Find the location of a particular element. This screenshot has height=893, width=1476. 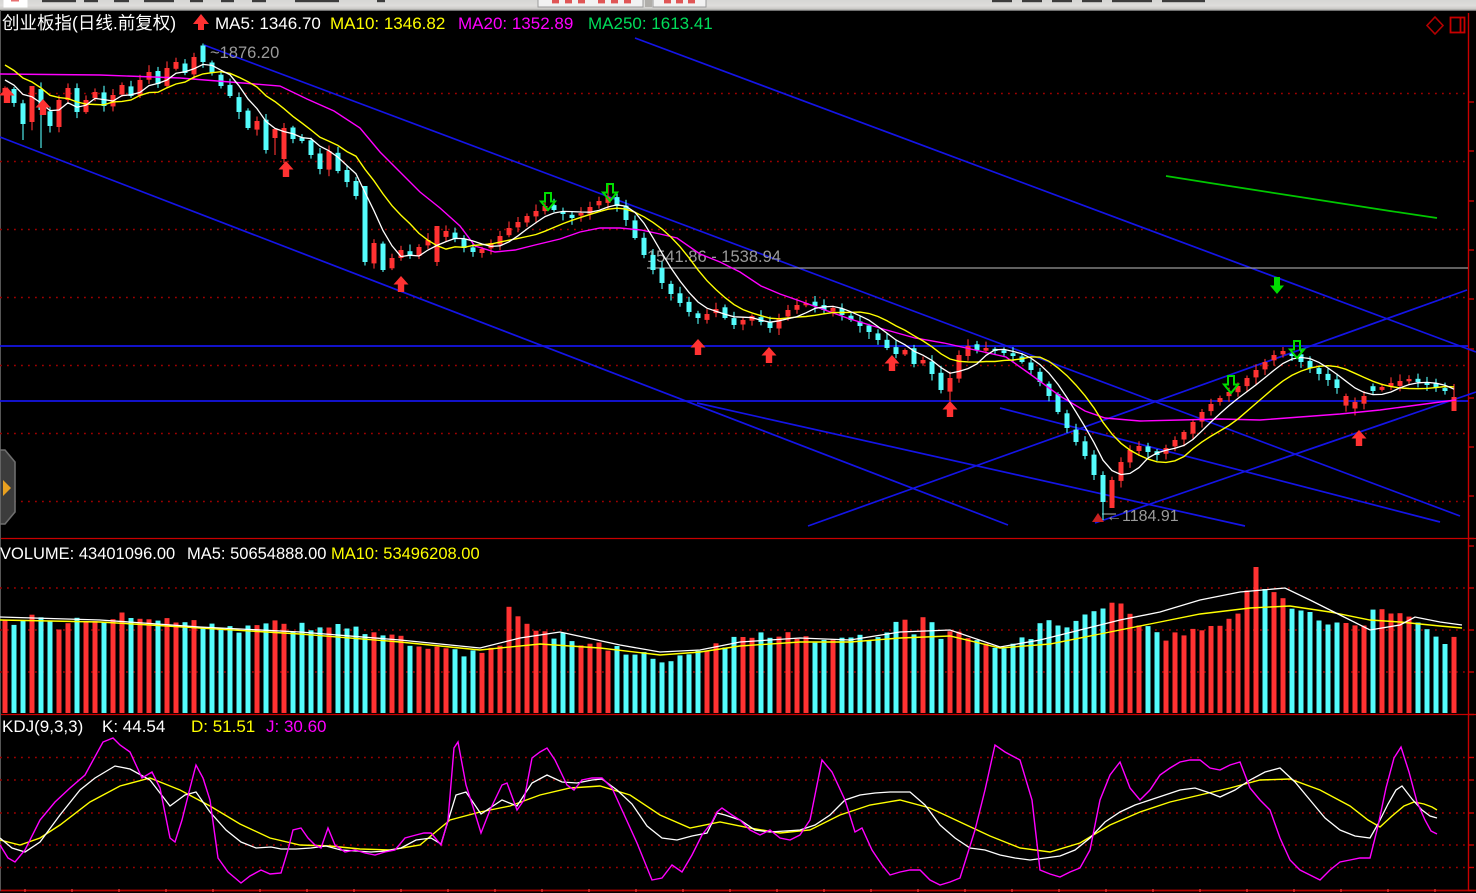

svg-text: MA5: 50654888.00 is located at coordinates (256, 554).